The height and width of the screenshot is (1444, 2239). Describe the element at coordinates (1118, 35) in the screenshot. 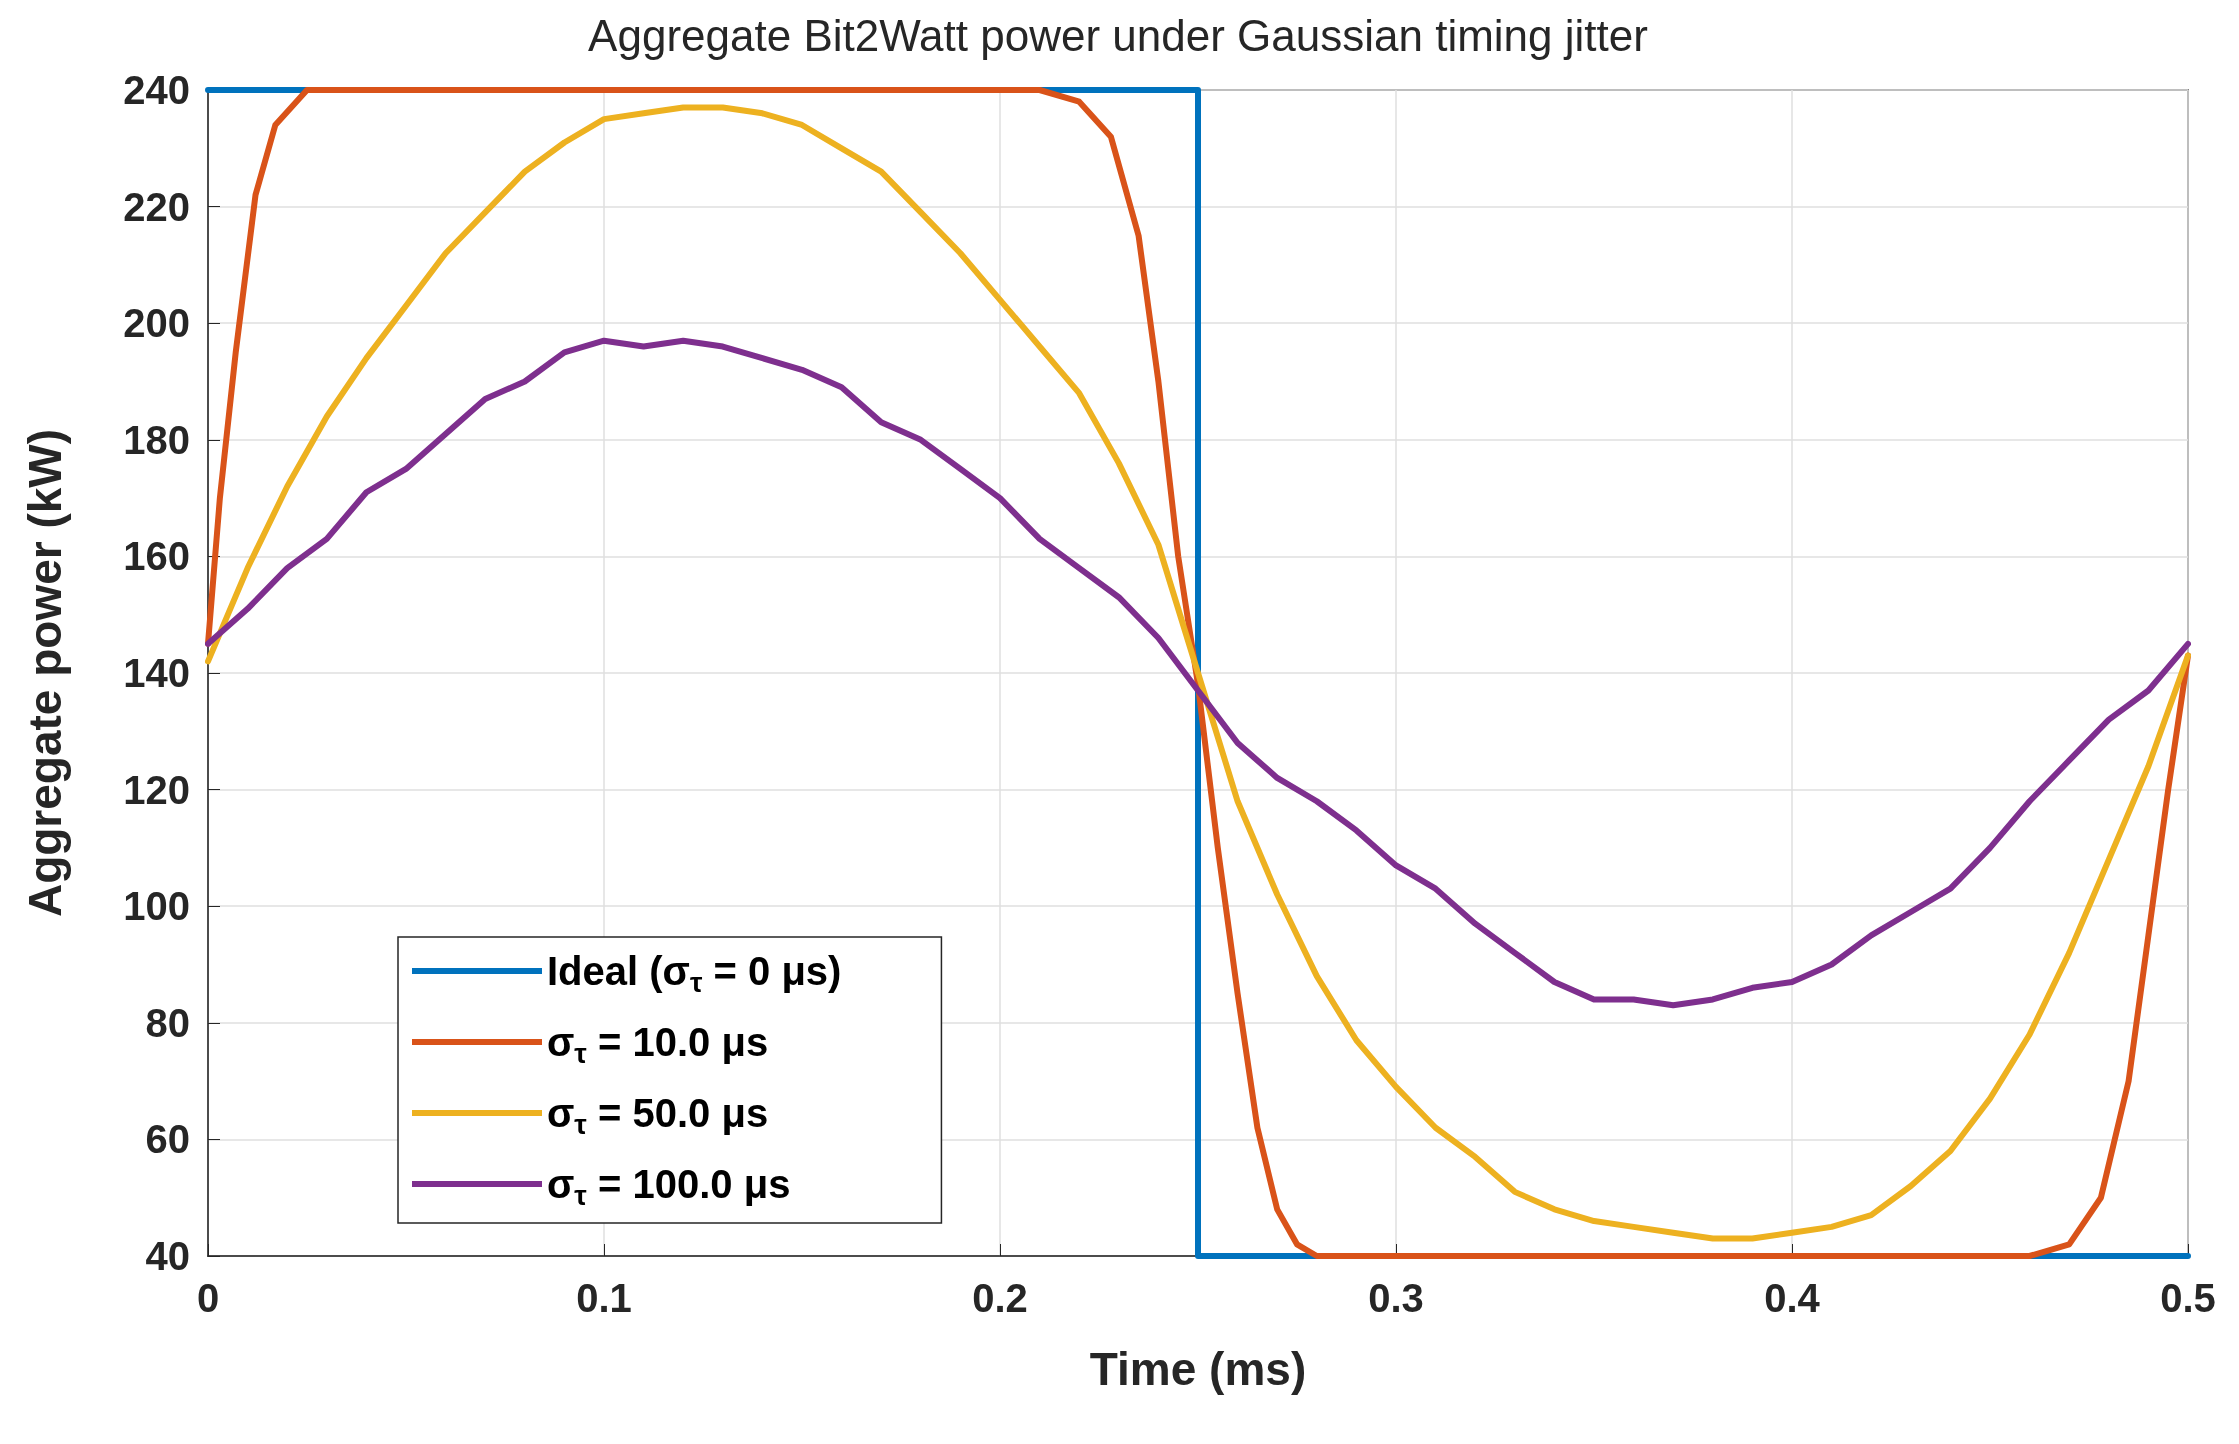

I see `chart-title: Aggregate Bit2Watt power under Gaussian timing jitter` at that location.